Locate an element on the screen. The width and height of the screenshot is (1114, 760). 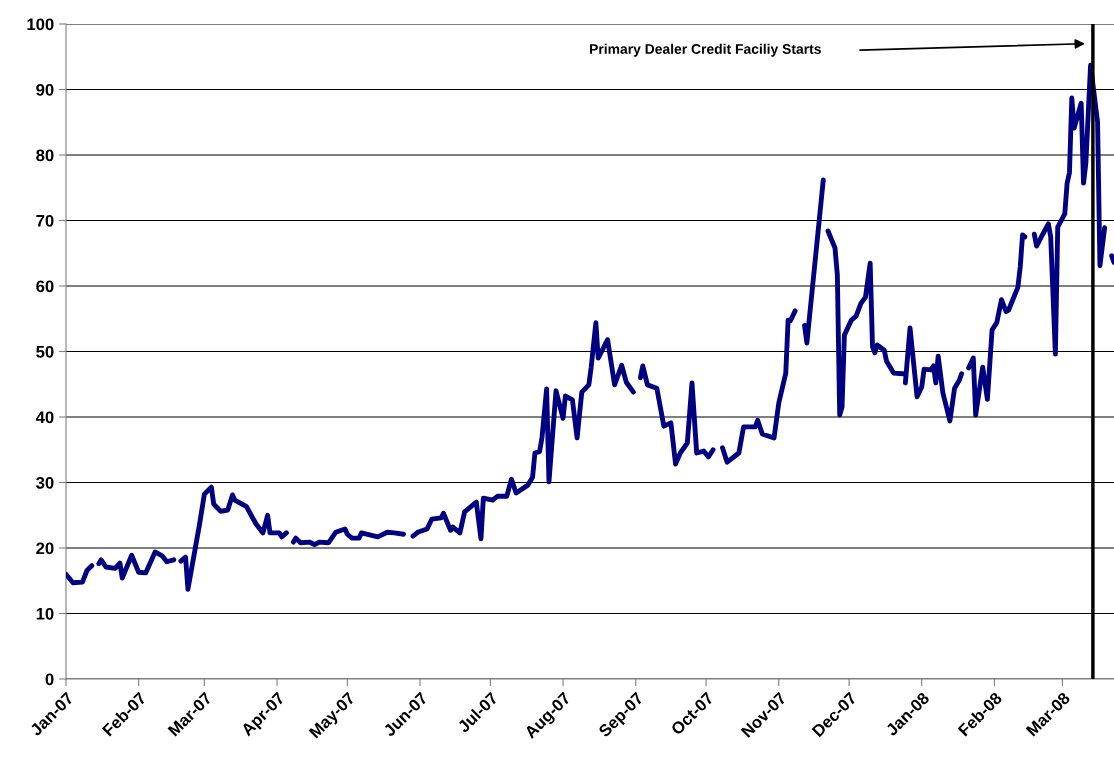
y-tick-label: 40 is located at coordinates (44, 417).